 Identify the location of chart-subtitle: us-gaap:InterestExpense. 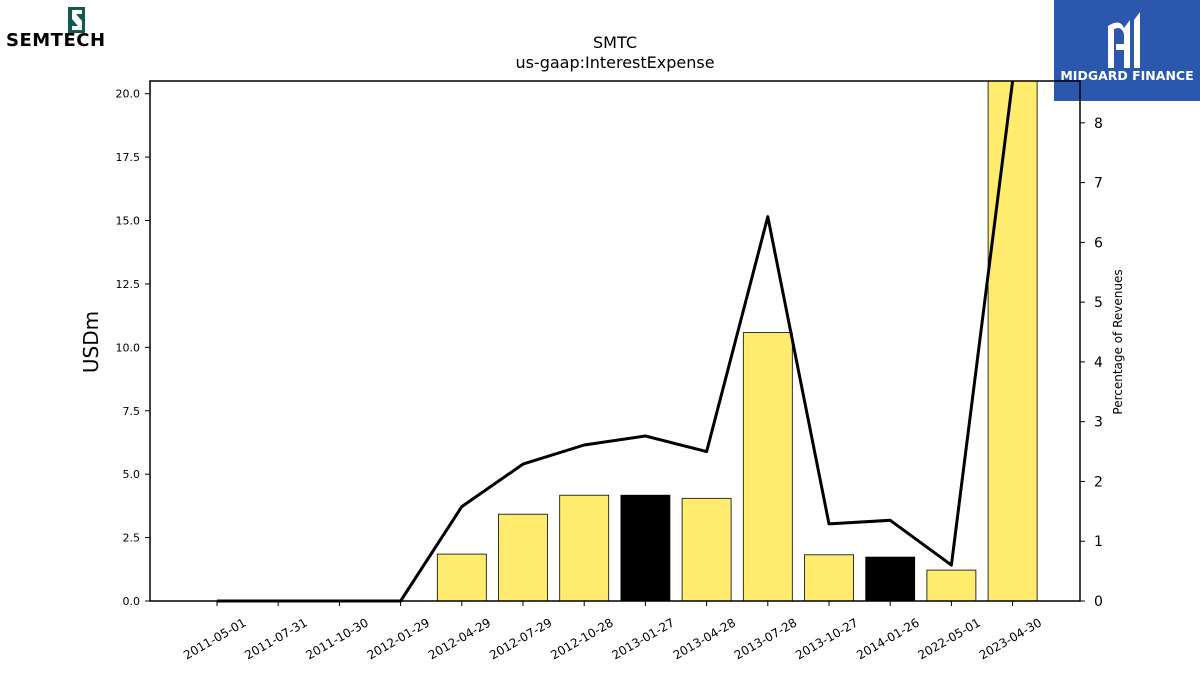
(614, 62).